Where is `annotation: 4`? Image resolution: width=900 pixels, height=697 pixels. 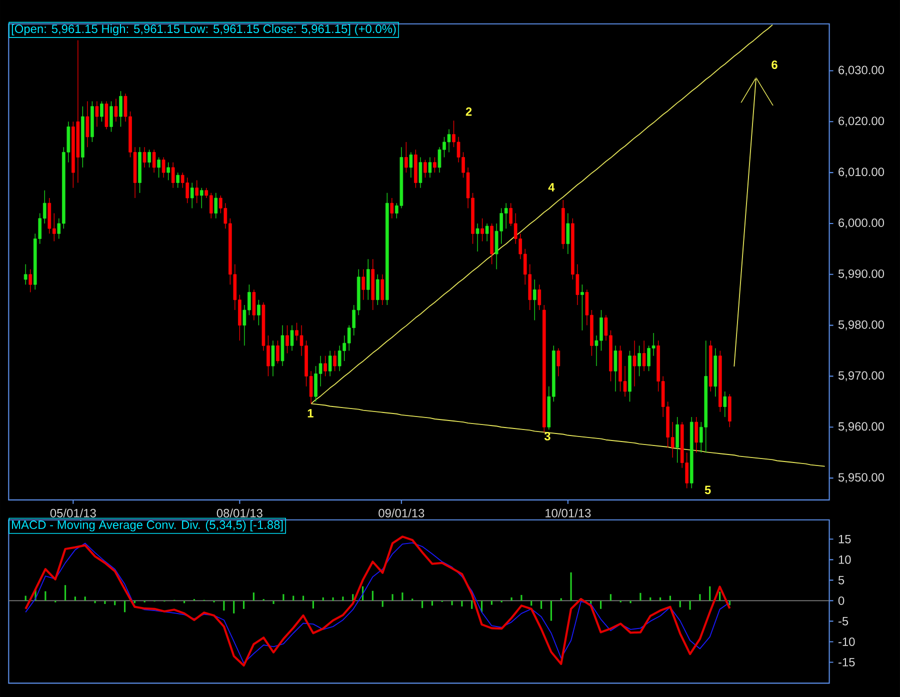
annotation: 4 is located at coordinates (551, 187).